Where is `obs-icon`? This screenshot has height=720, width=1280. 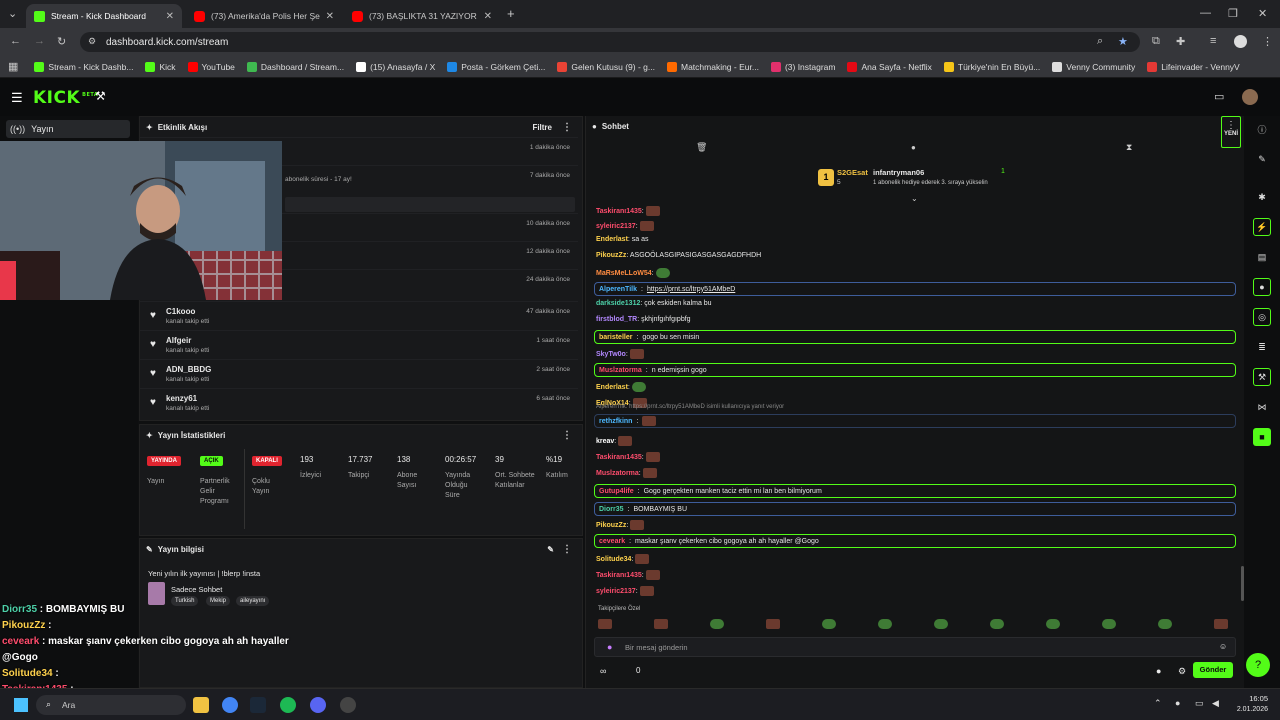
obs-icon is located at coordinates (348, 705).